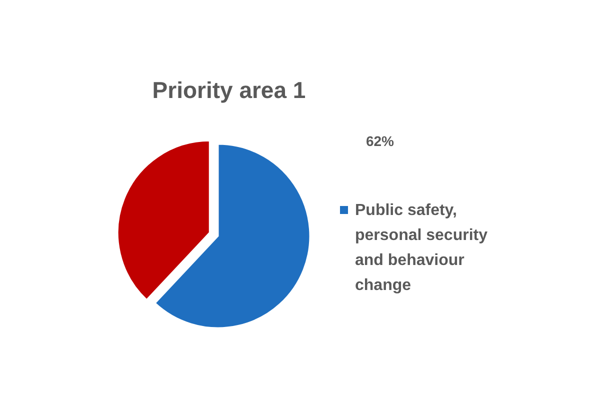 The width and height of the screenshot is (600, 400). I want to click on chart-title: Priority area 1, so click(229, 90).